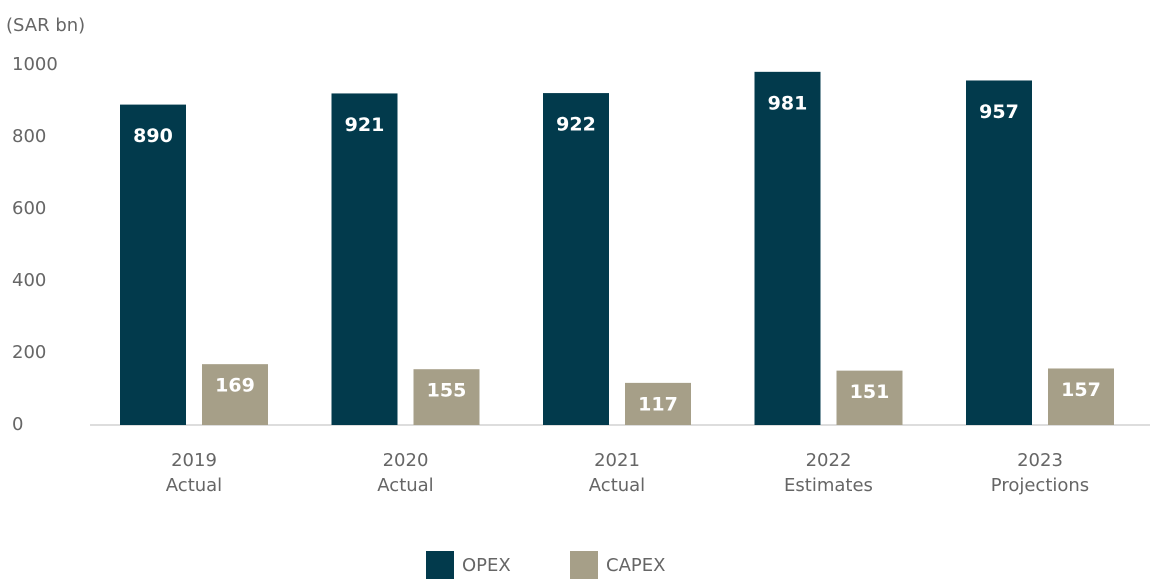  Describe the element at coordinates (35, 64) in the screenshot. I see `y-tick-label: 1000` at that location.